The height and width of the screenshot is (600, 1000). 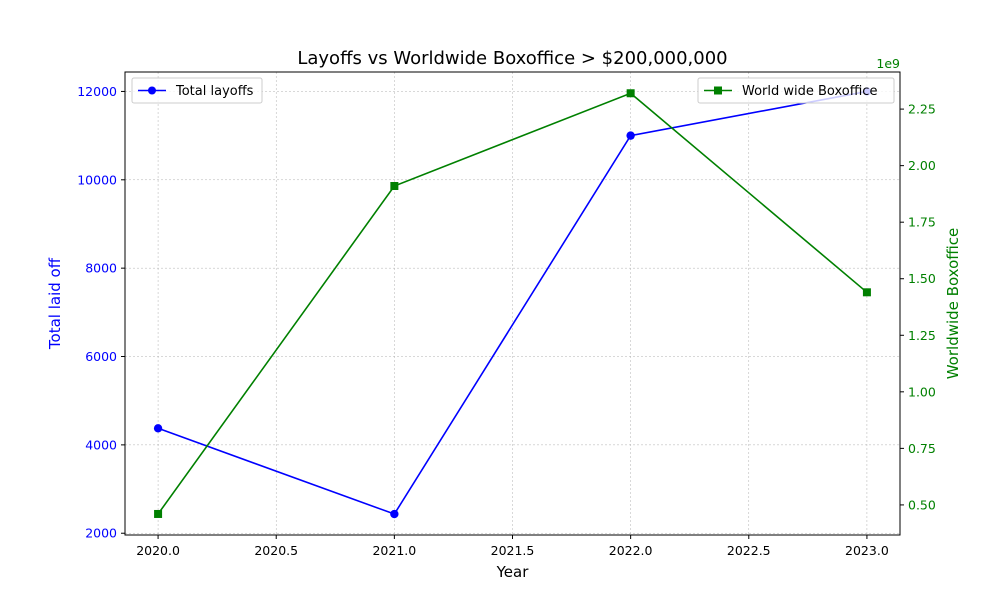 What do you see at coordinates (718, 90) in the screenshot?
I see `legend-right-marker-swatch` at bounding box center [718, 90].